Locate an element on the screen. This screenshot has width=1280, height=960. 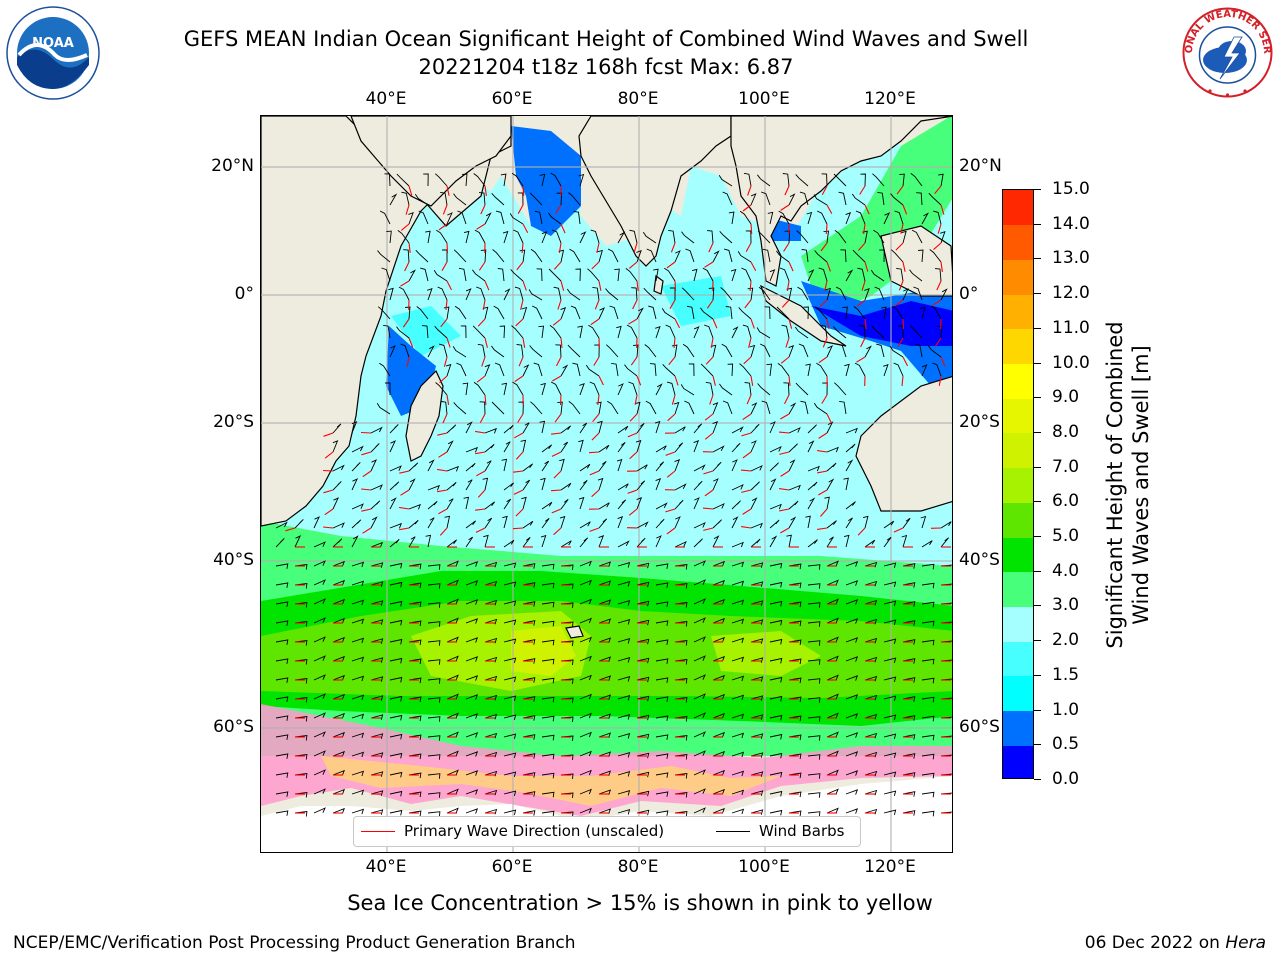
credit-date-text: 06 Dec 2022 on is located at coordinates (1155, 943).